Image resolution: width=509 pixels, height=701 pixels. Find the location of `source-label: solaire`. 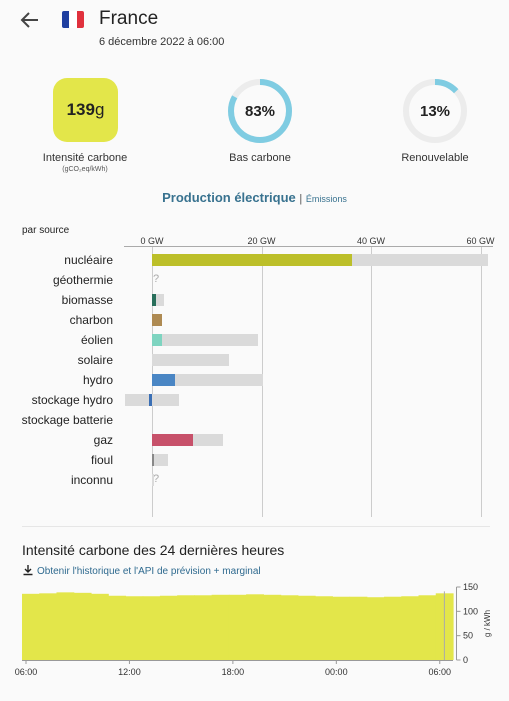

source-label: solaire is located at coordinates (95, 360).